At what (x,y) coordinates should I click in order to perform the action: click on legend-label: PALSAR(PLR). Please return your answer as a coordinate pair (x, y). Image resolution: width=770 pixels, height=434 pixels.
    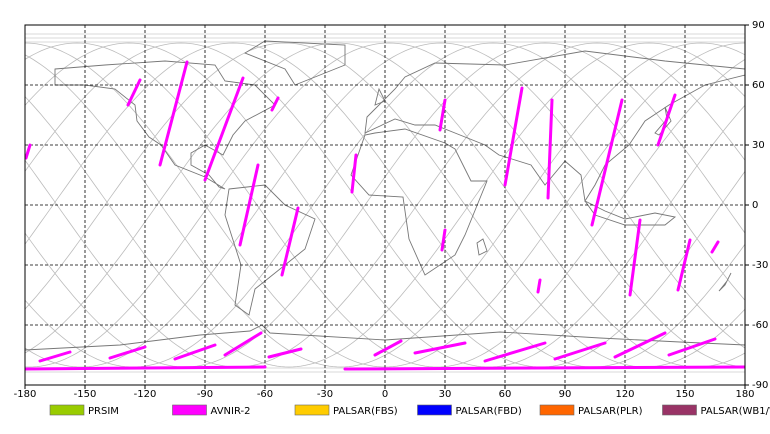
    Looking at the image, I should click on (610, 411).